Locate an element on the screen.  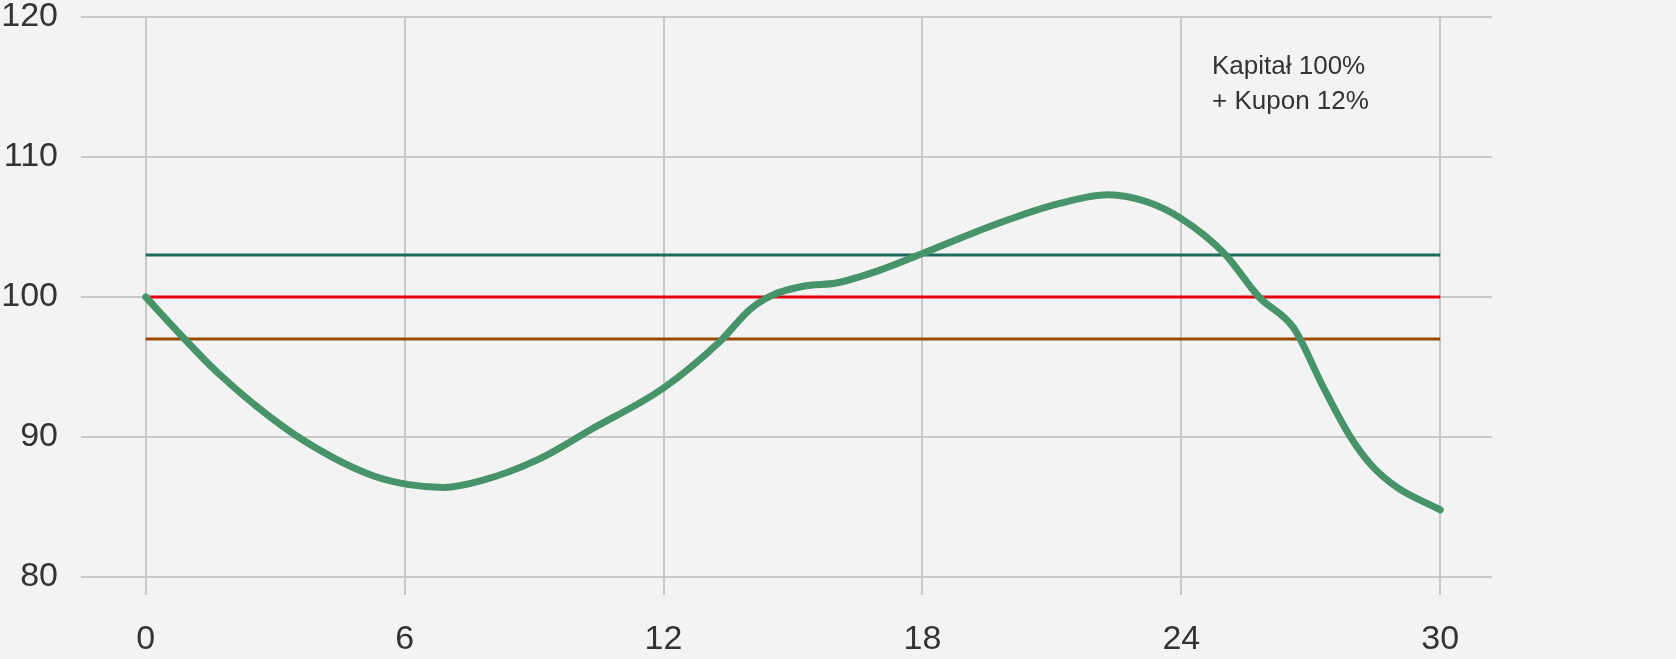
annotation: Kapitał 100% + Kupon 12% is located at coordinates (1290, 83).